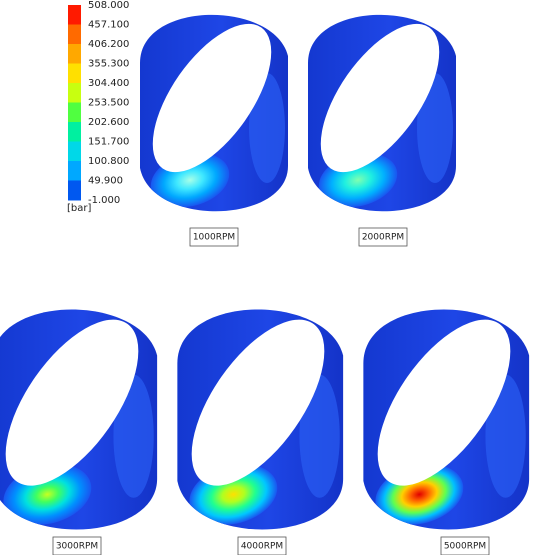  I want to click on legend-label: 100.800, so click(108, 161).